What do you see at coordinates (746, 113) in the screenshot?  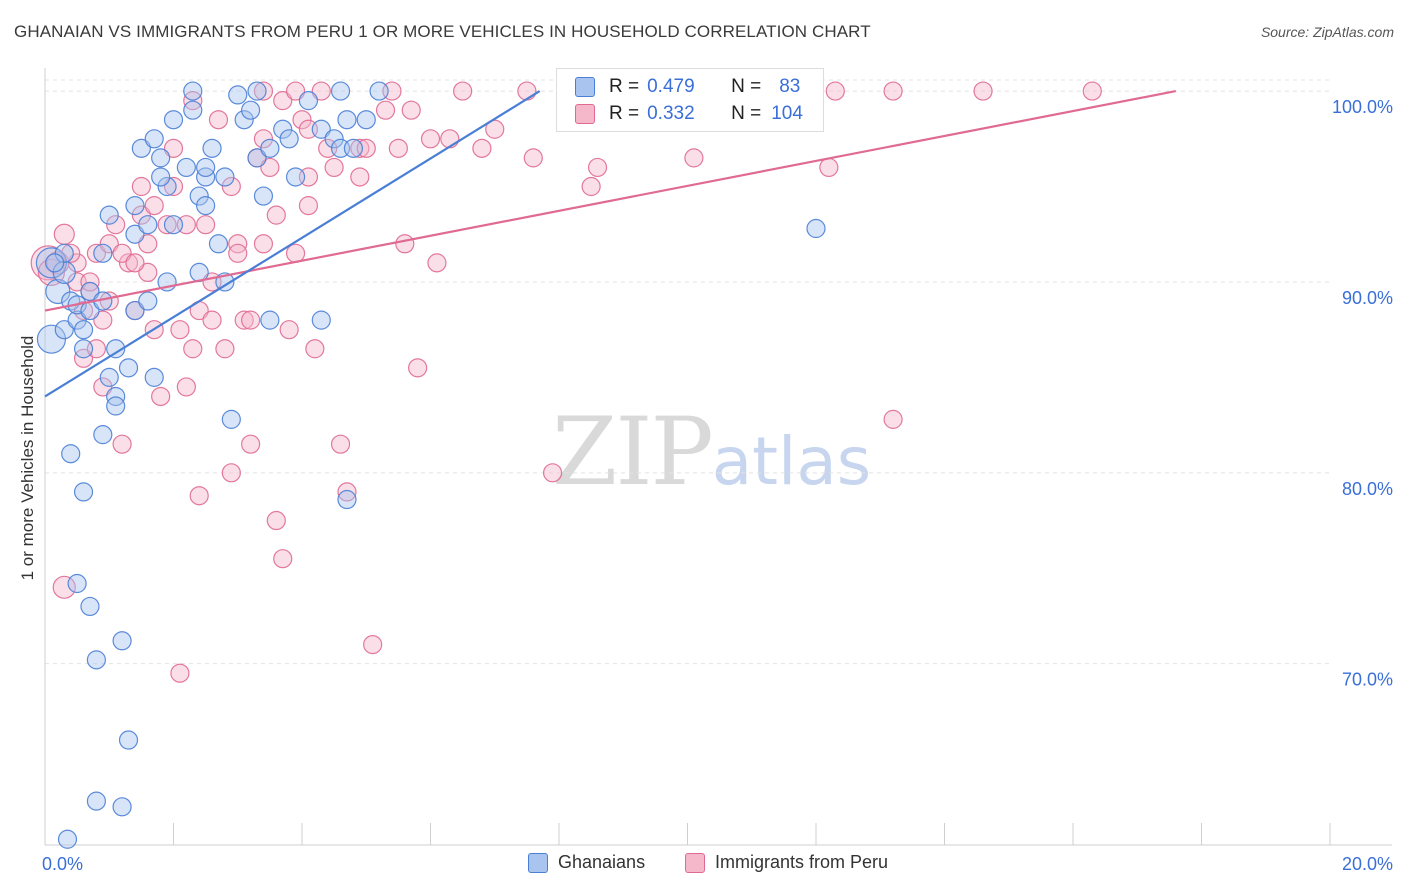 I see `peru-n-label: N =` at bounding box center [746, 113].